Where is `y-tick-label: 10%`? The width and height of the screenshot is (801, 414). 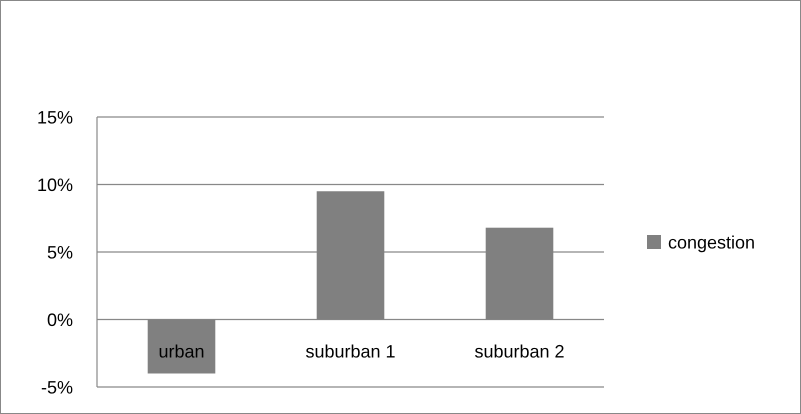 y-tick-label: 10% is located at coordinates (54, 184).